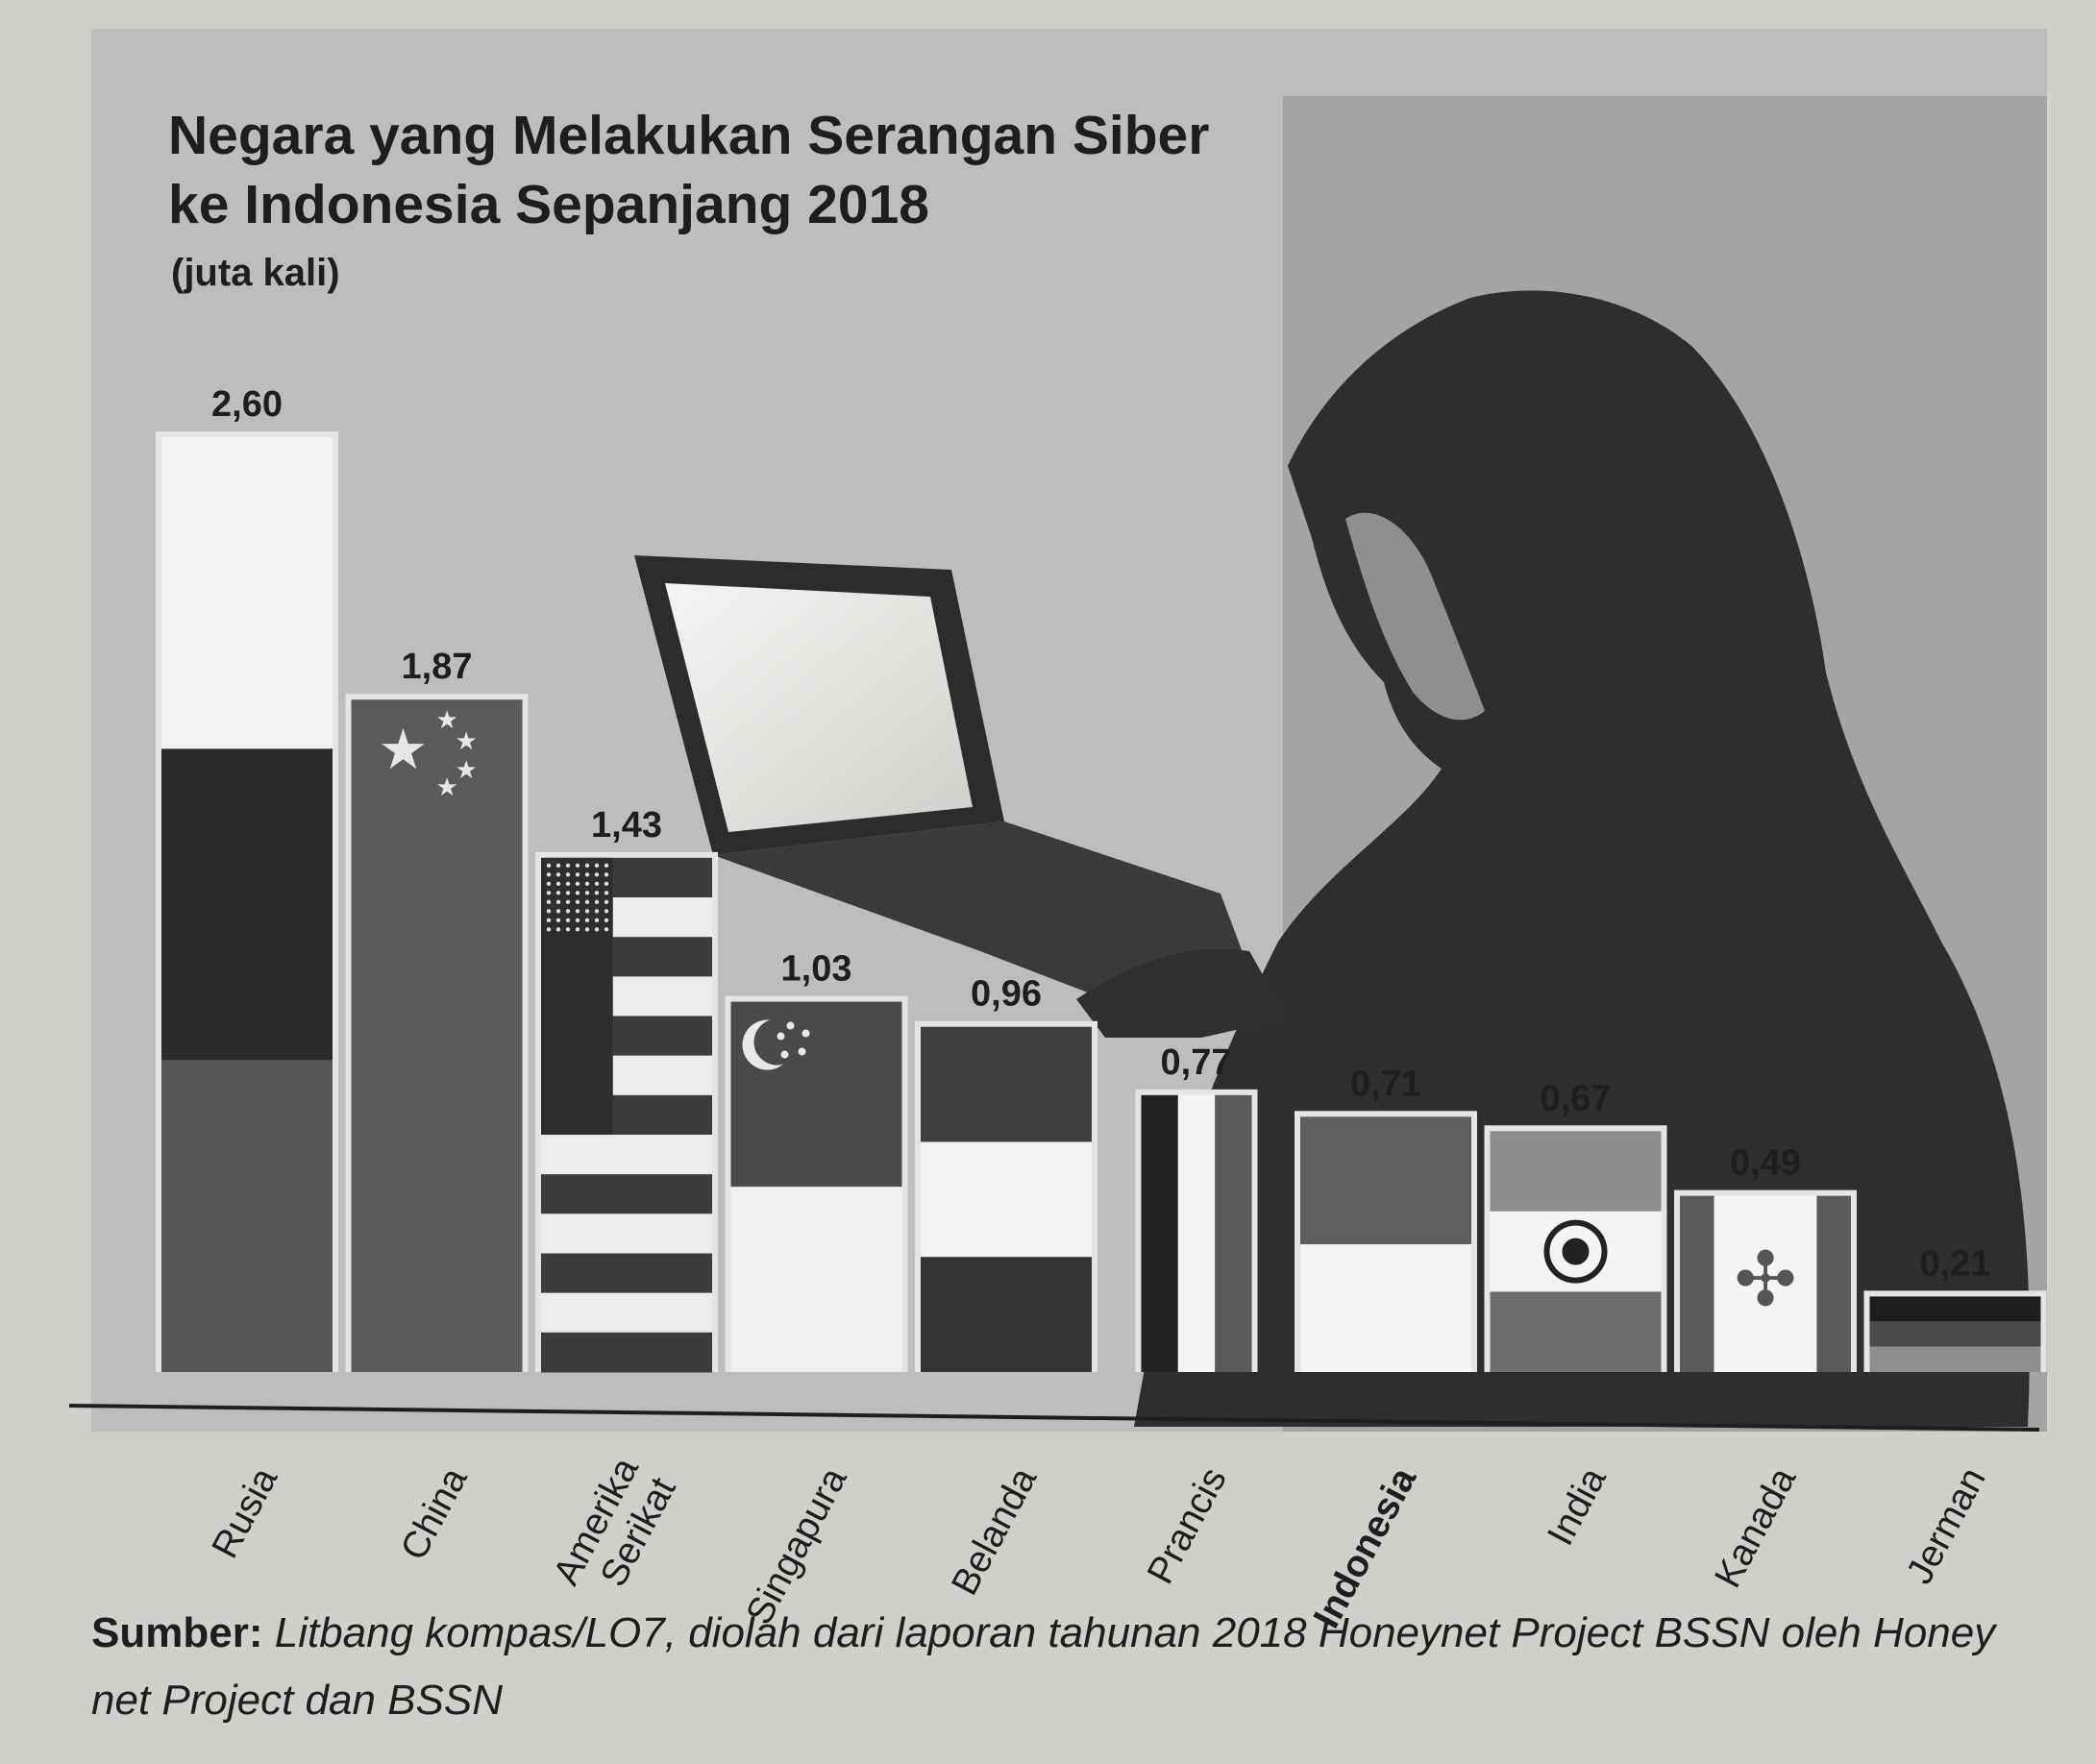 Image resolution: width=2096 pixels, height=1764 pixels. What do you see at coordinates (1196, 1063) in the screenshot?
I see `value-label-prancis: 0,77` at bounding box center [1196, 1063].